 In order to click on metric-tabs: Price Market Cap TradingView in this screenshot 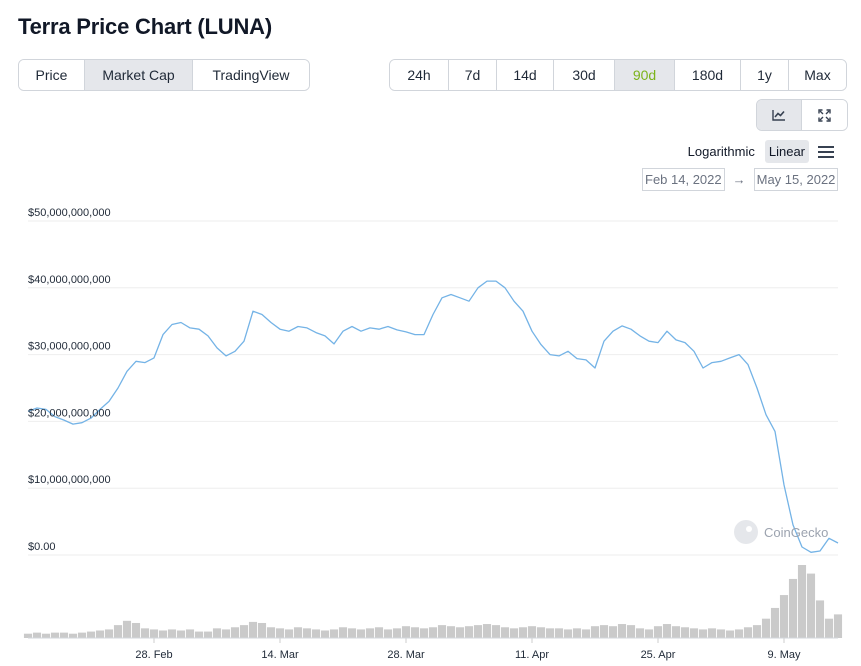, I will do `click(164, 75)`.